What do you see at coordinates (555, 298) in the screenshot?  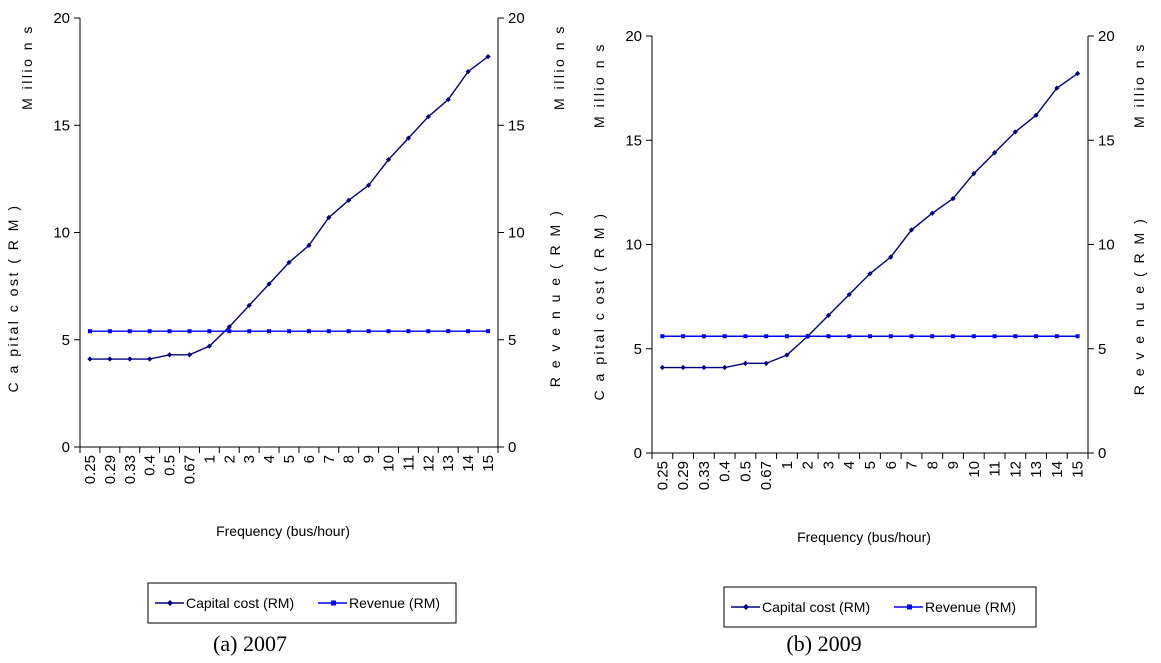 I see `y-right-axis-title: R e v e n u e ( R M )` at bounding box center [555, 298].